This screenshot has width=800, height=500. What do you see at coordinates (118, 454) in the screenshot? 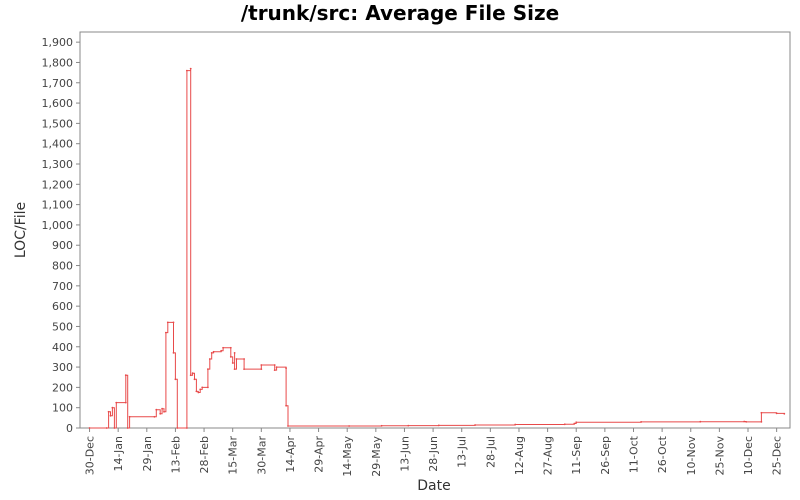
I see `x-tick-label: 14-Jan` at bounding box center [118, 454].